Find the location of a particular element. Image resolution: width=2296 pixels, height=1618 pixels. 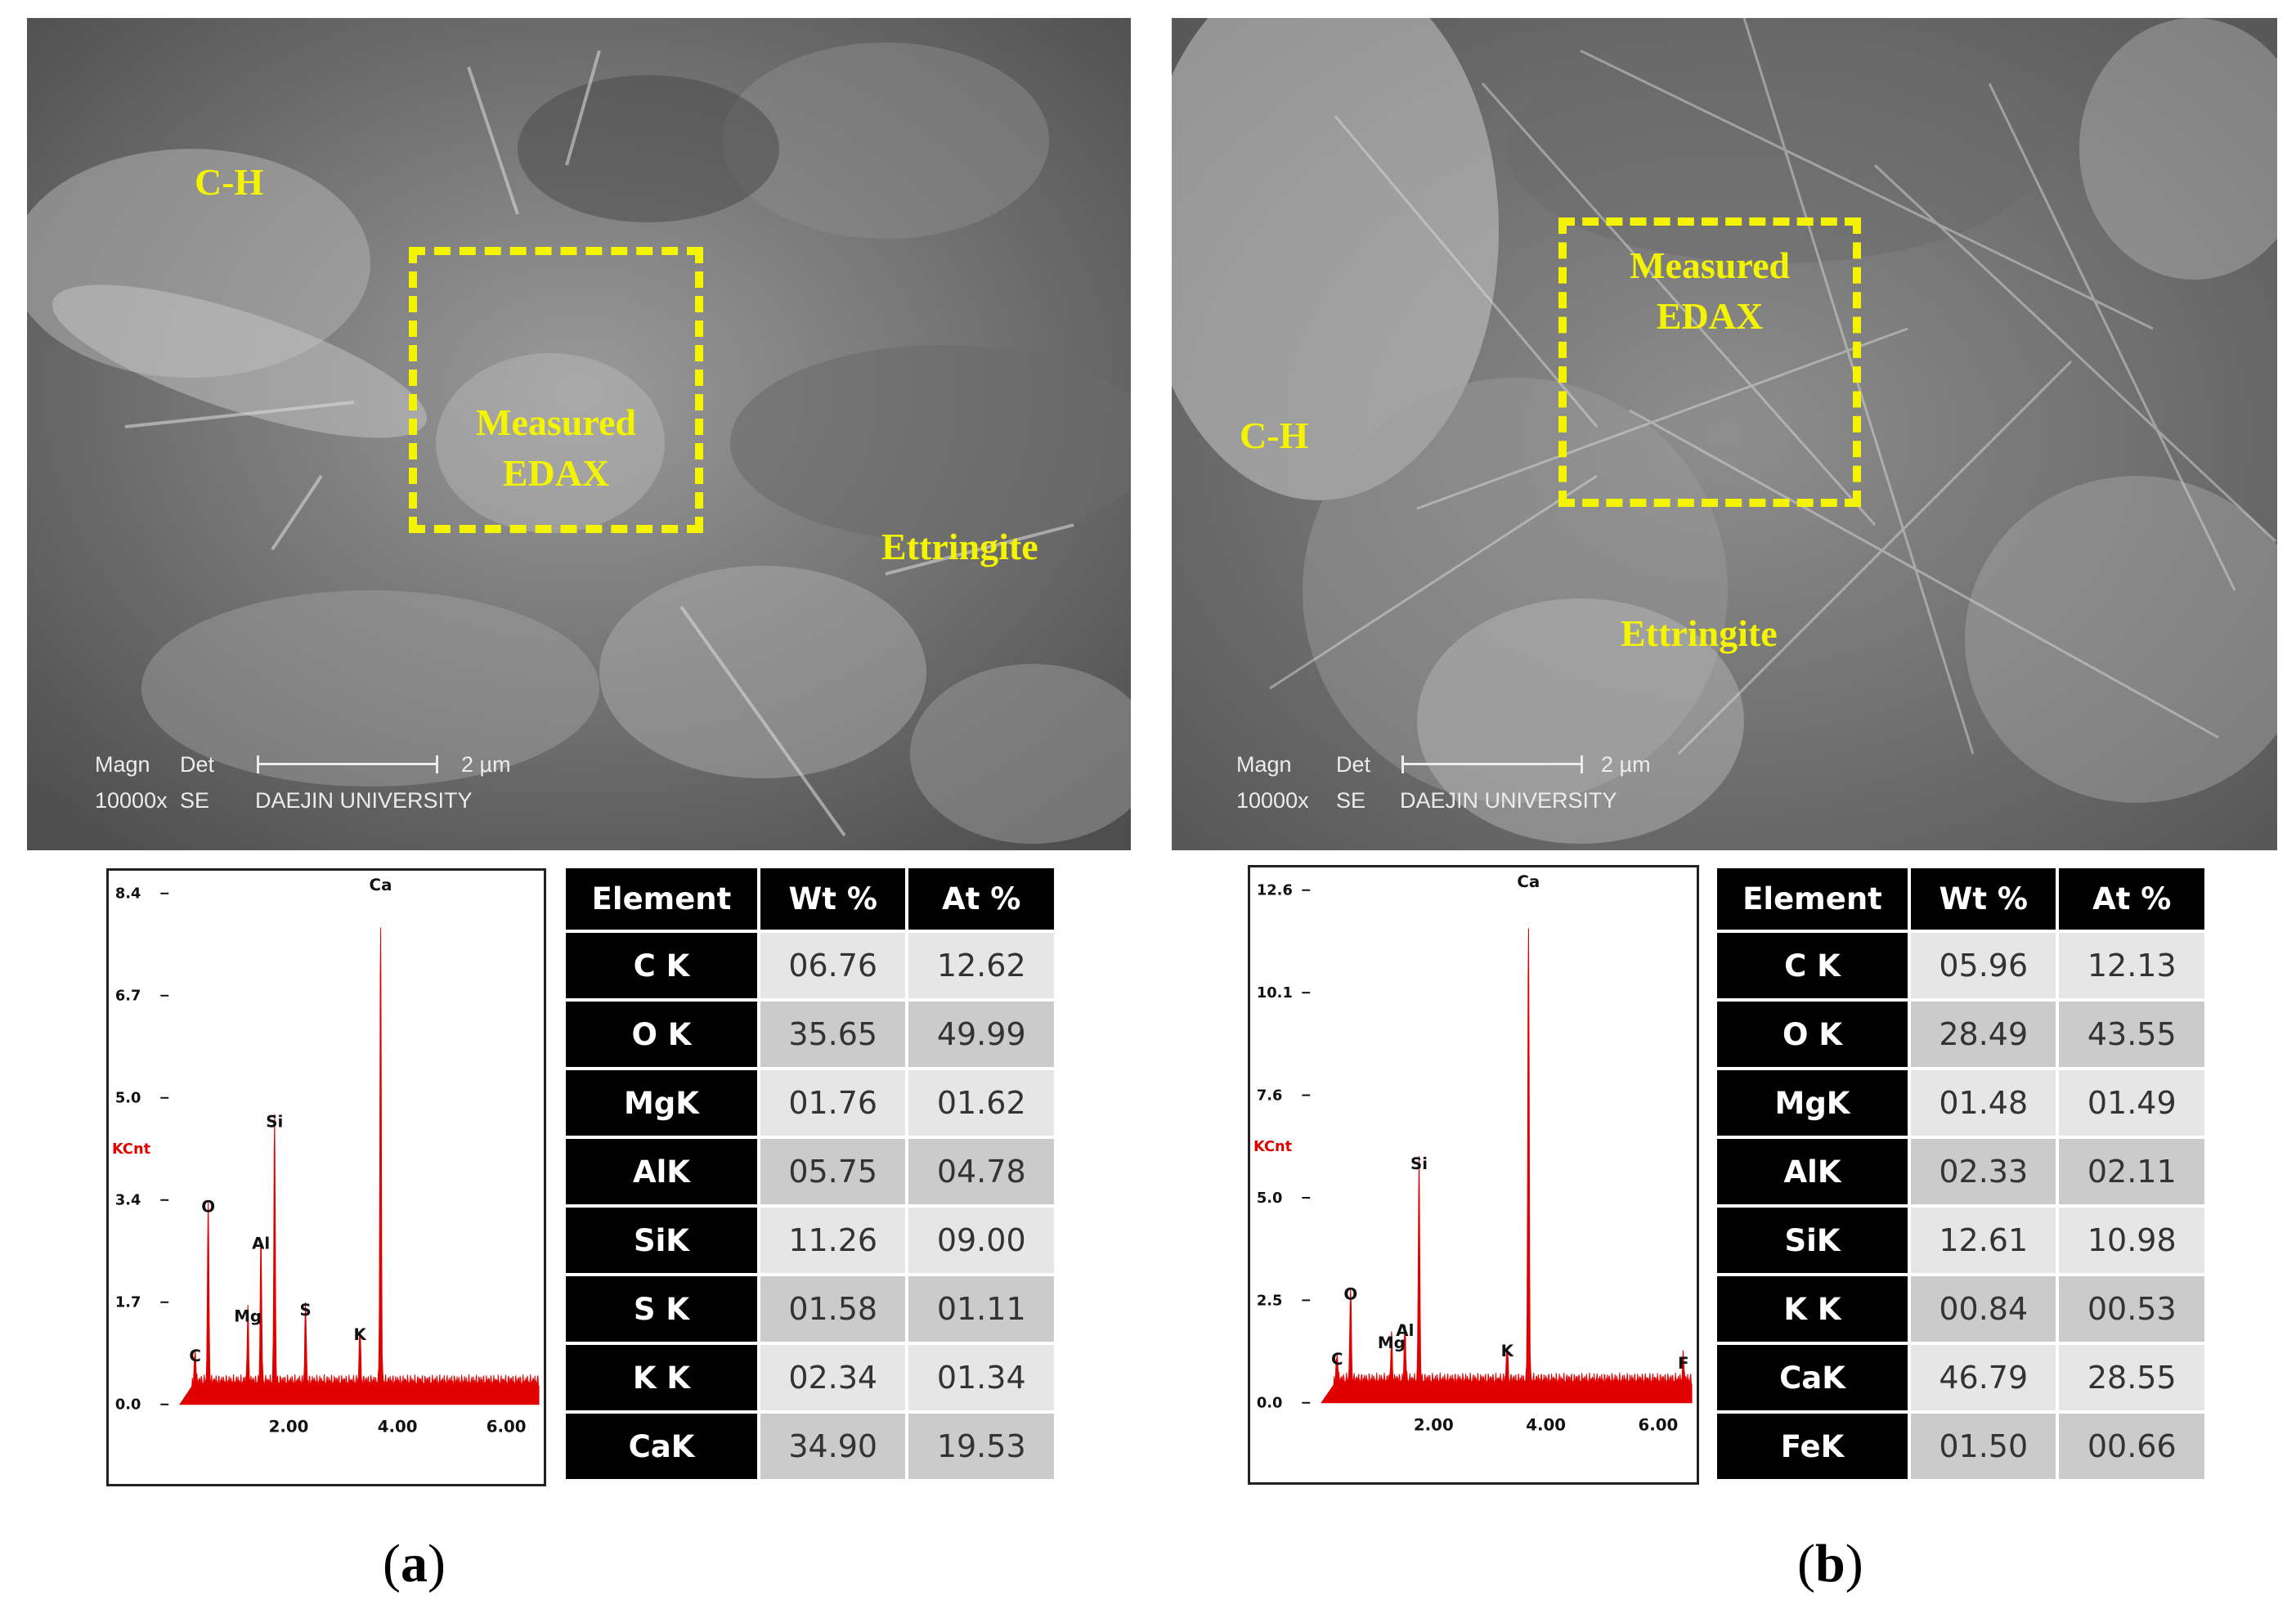

peak-label: S is located at coordinates (306, 1310).